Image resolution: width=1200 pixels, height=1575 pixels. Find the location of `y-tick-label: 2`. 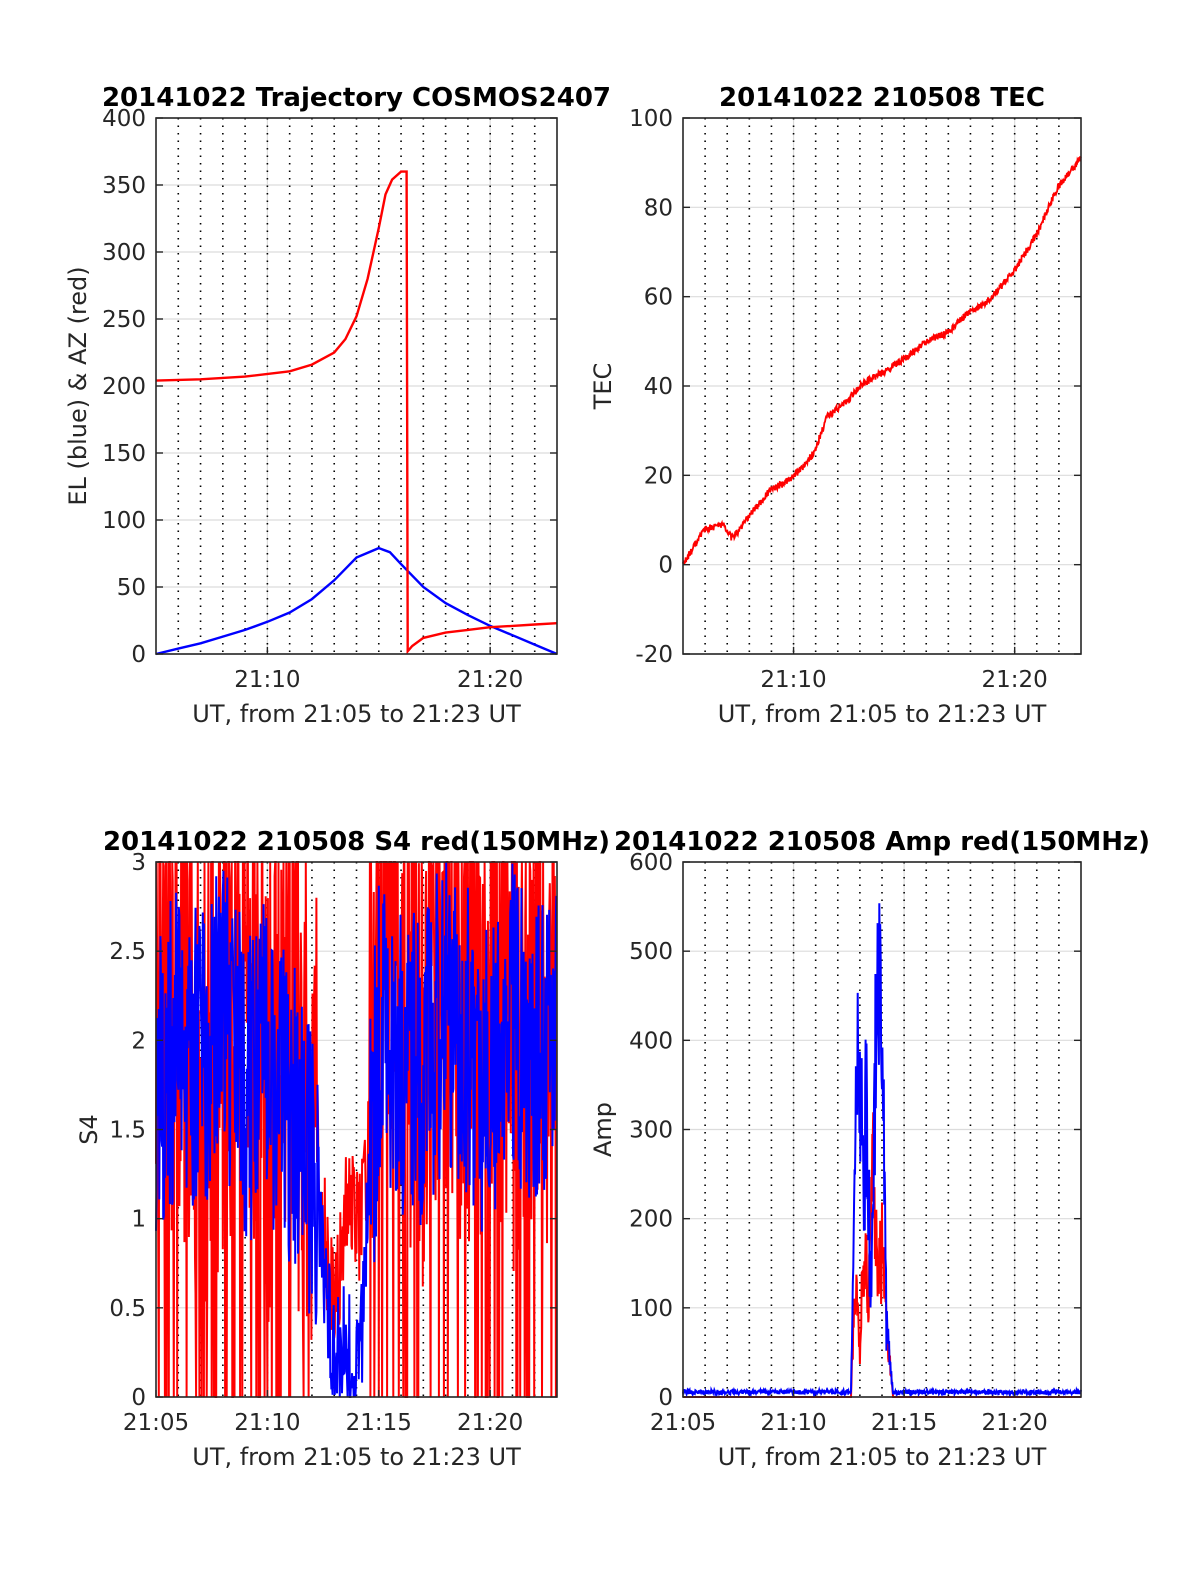

y-tick-label: 2 is located at coordinates (138, 1041).